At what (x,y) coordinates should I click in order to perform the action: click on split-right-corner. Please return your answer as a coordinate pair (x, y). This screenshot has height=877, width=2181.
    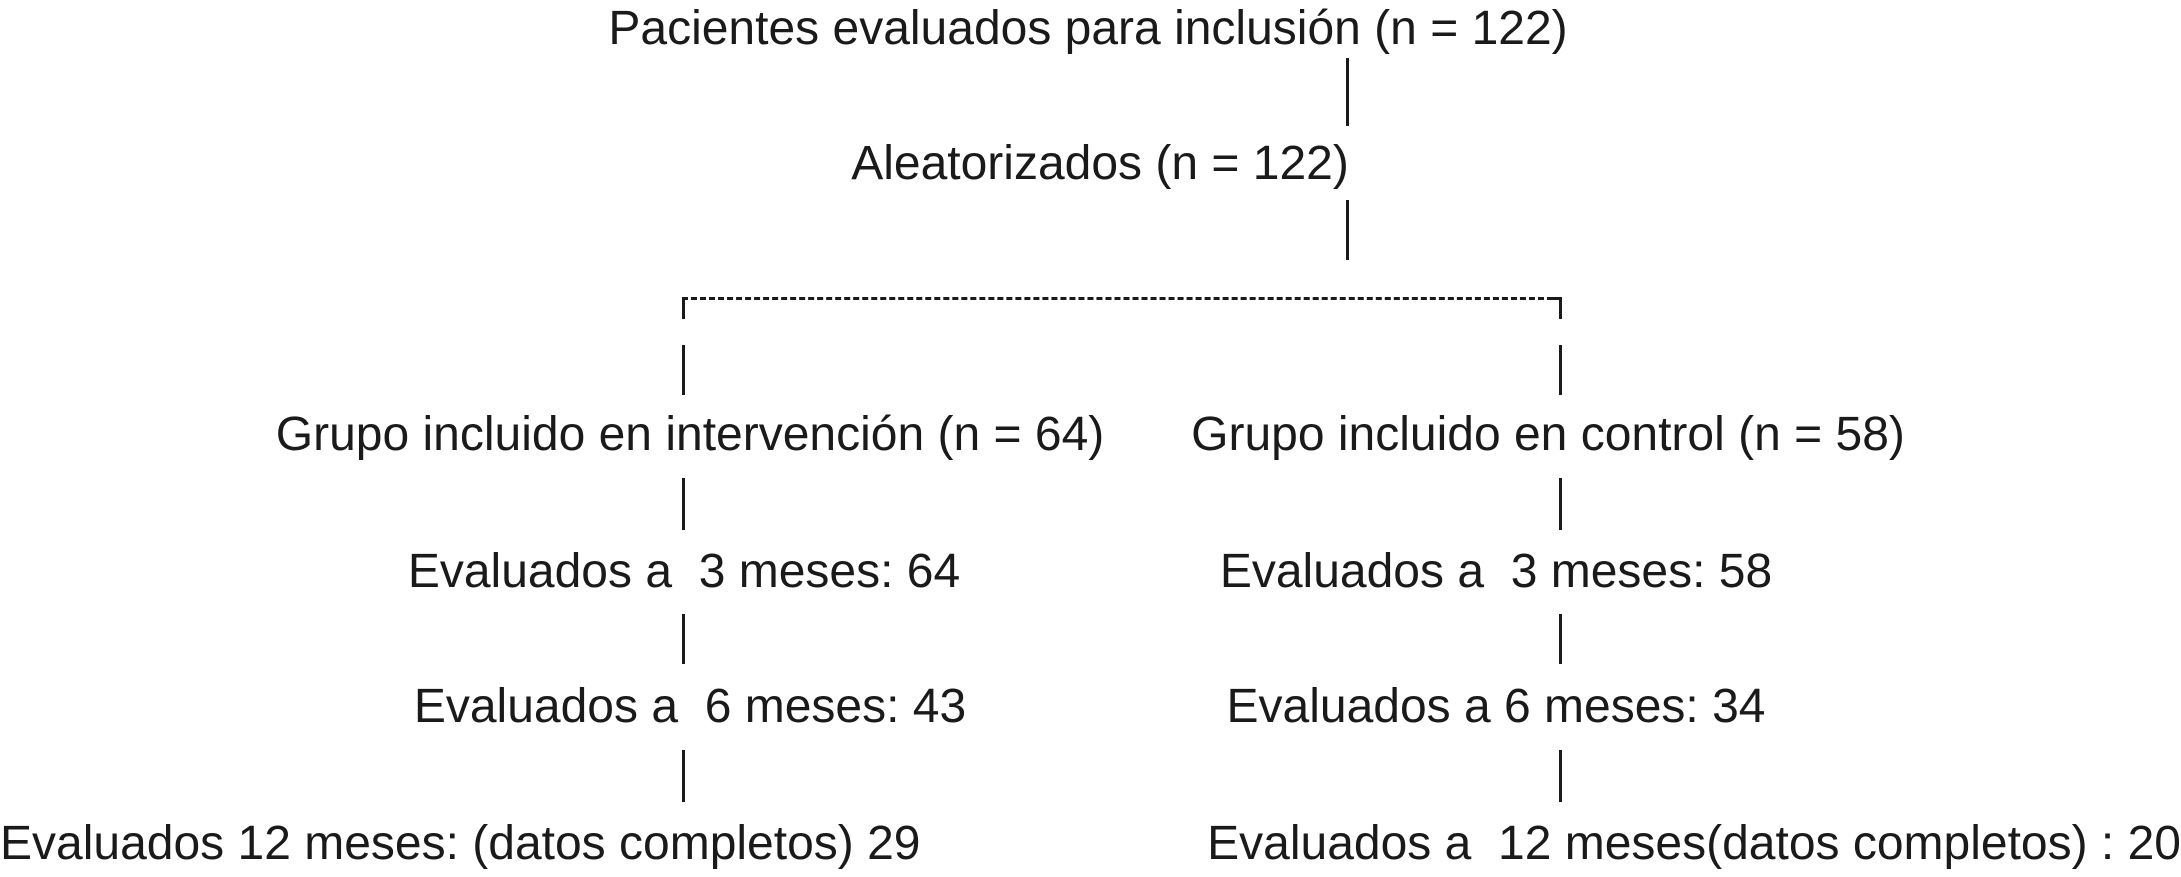
    Looking at the image, I should click on (1560, 308).